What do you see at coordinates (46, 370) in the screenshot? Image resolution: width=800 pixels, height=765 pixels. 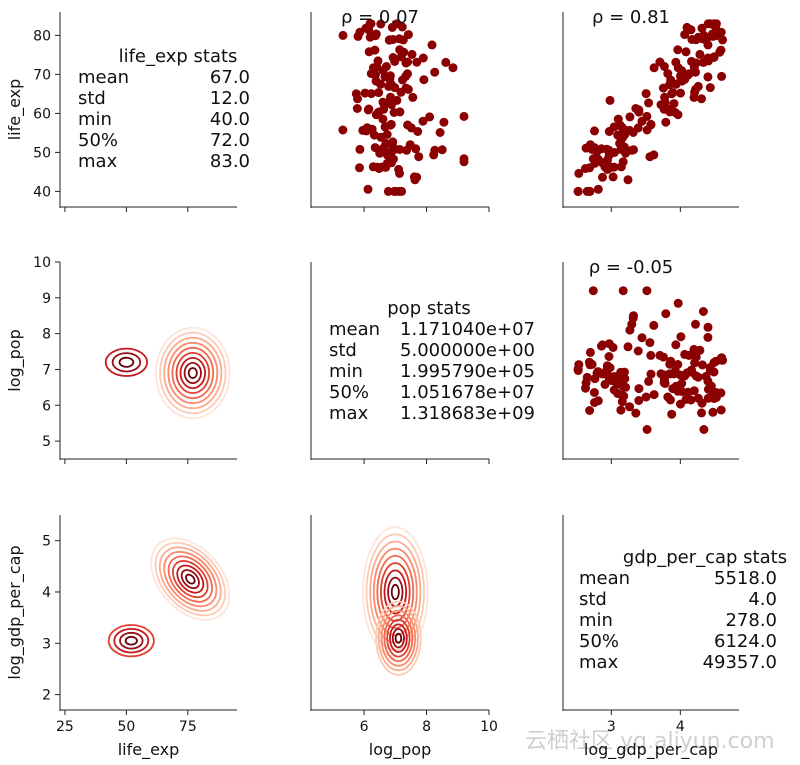 I see `y-tick-label: 7` at bounding box center [46, 370].